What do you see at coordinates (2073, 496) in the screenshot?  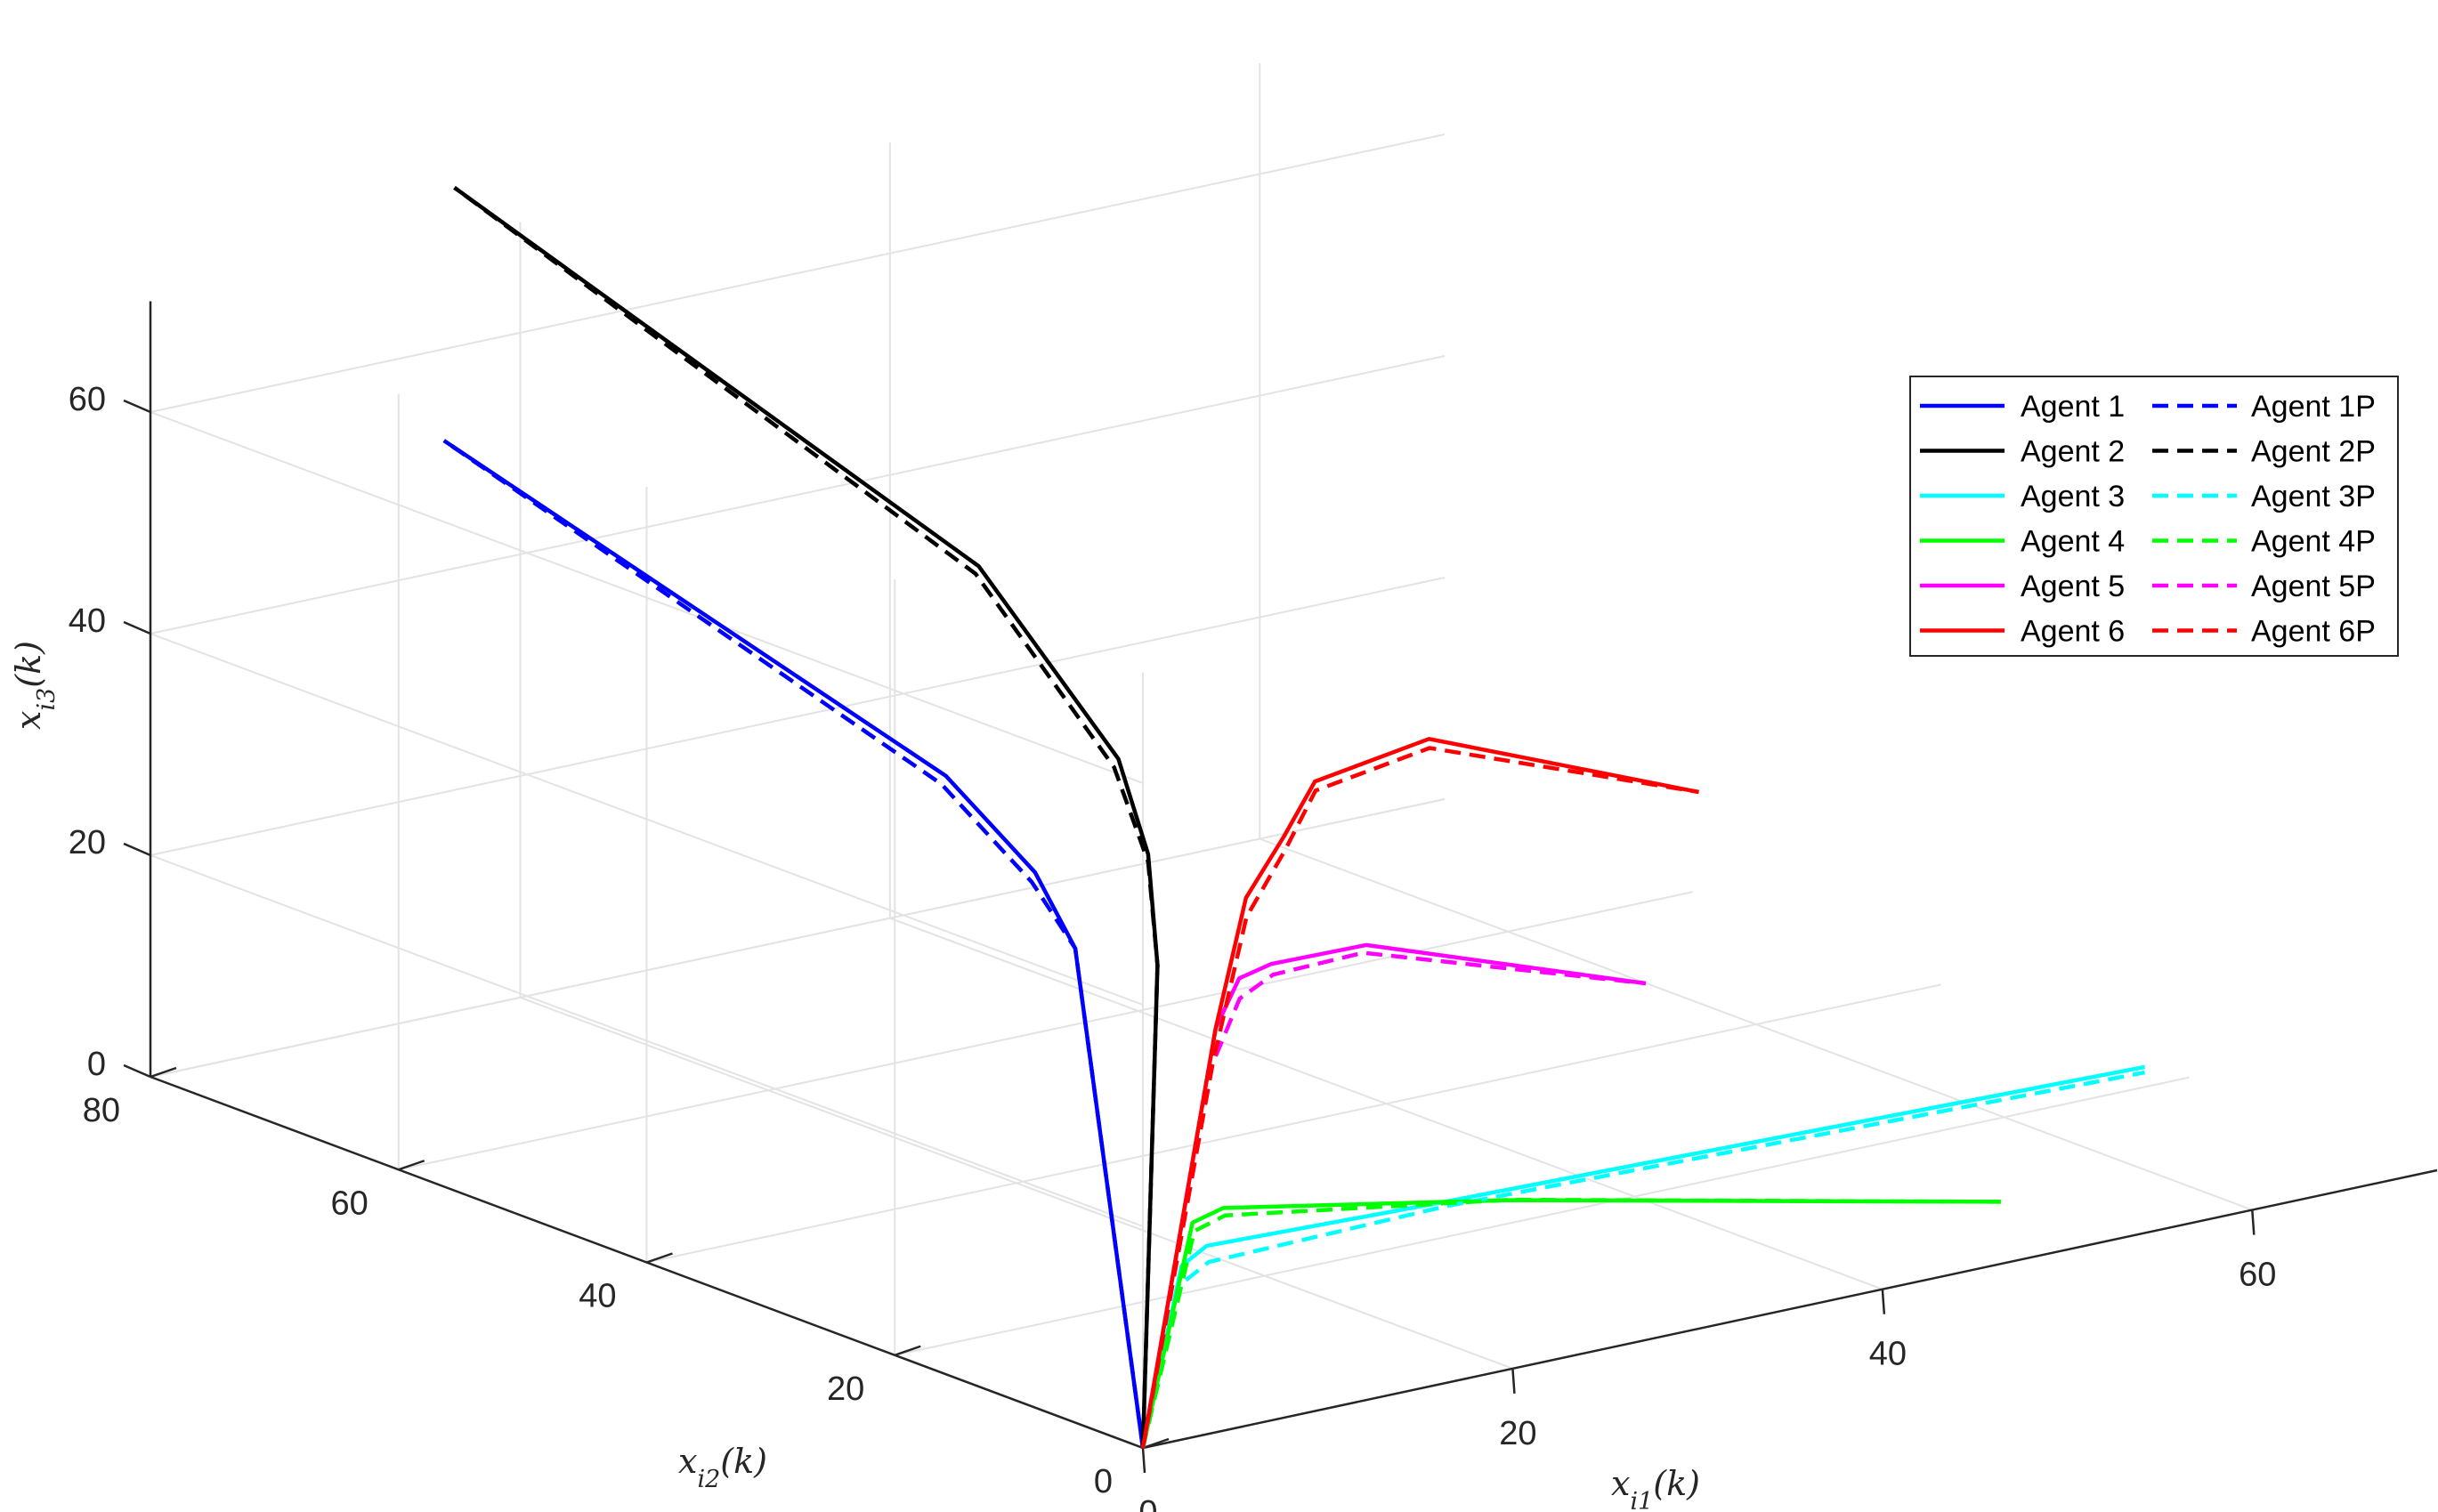 I see `legend-label: Agent 3` at bounding box center [2073, 496].